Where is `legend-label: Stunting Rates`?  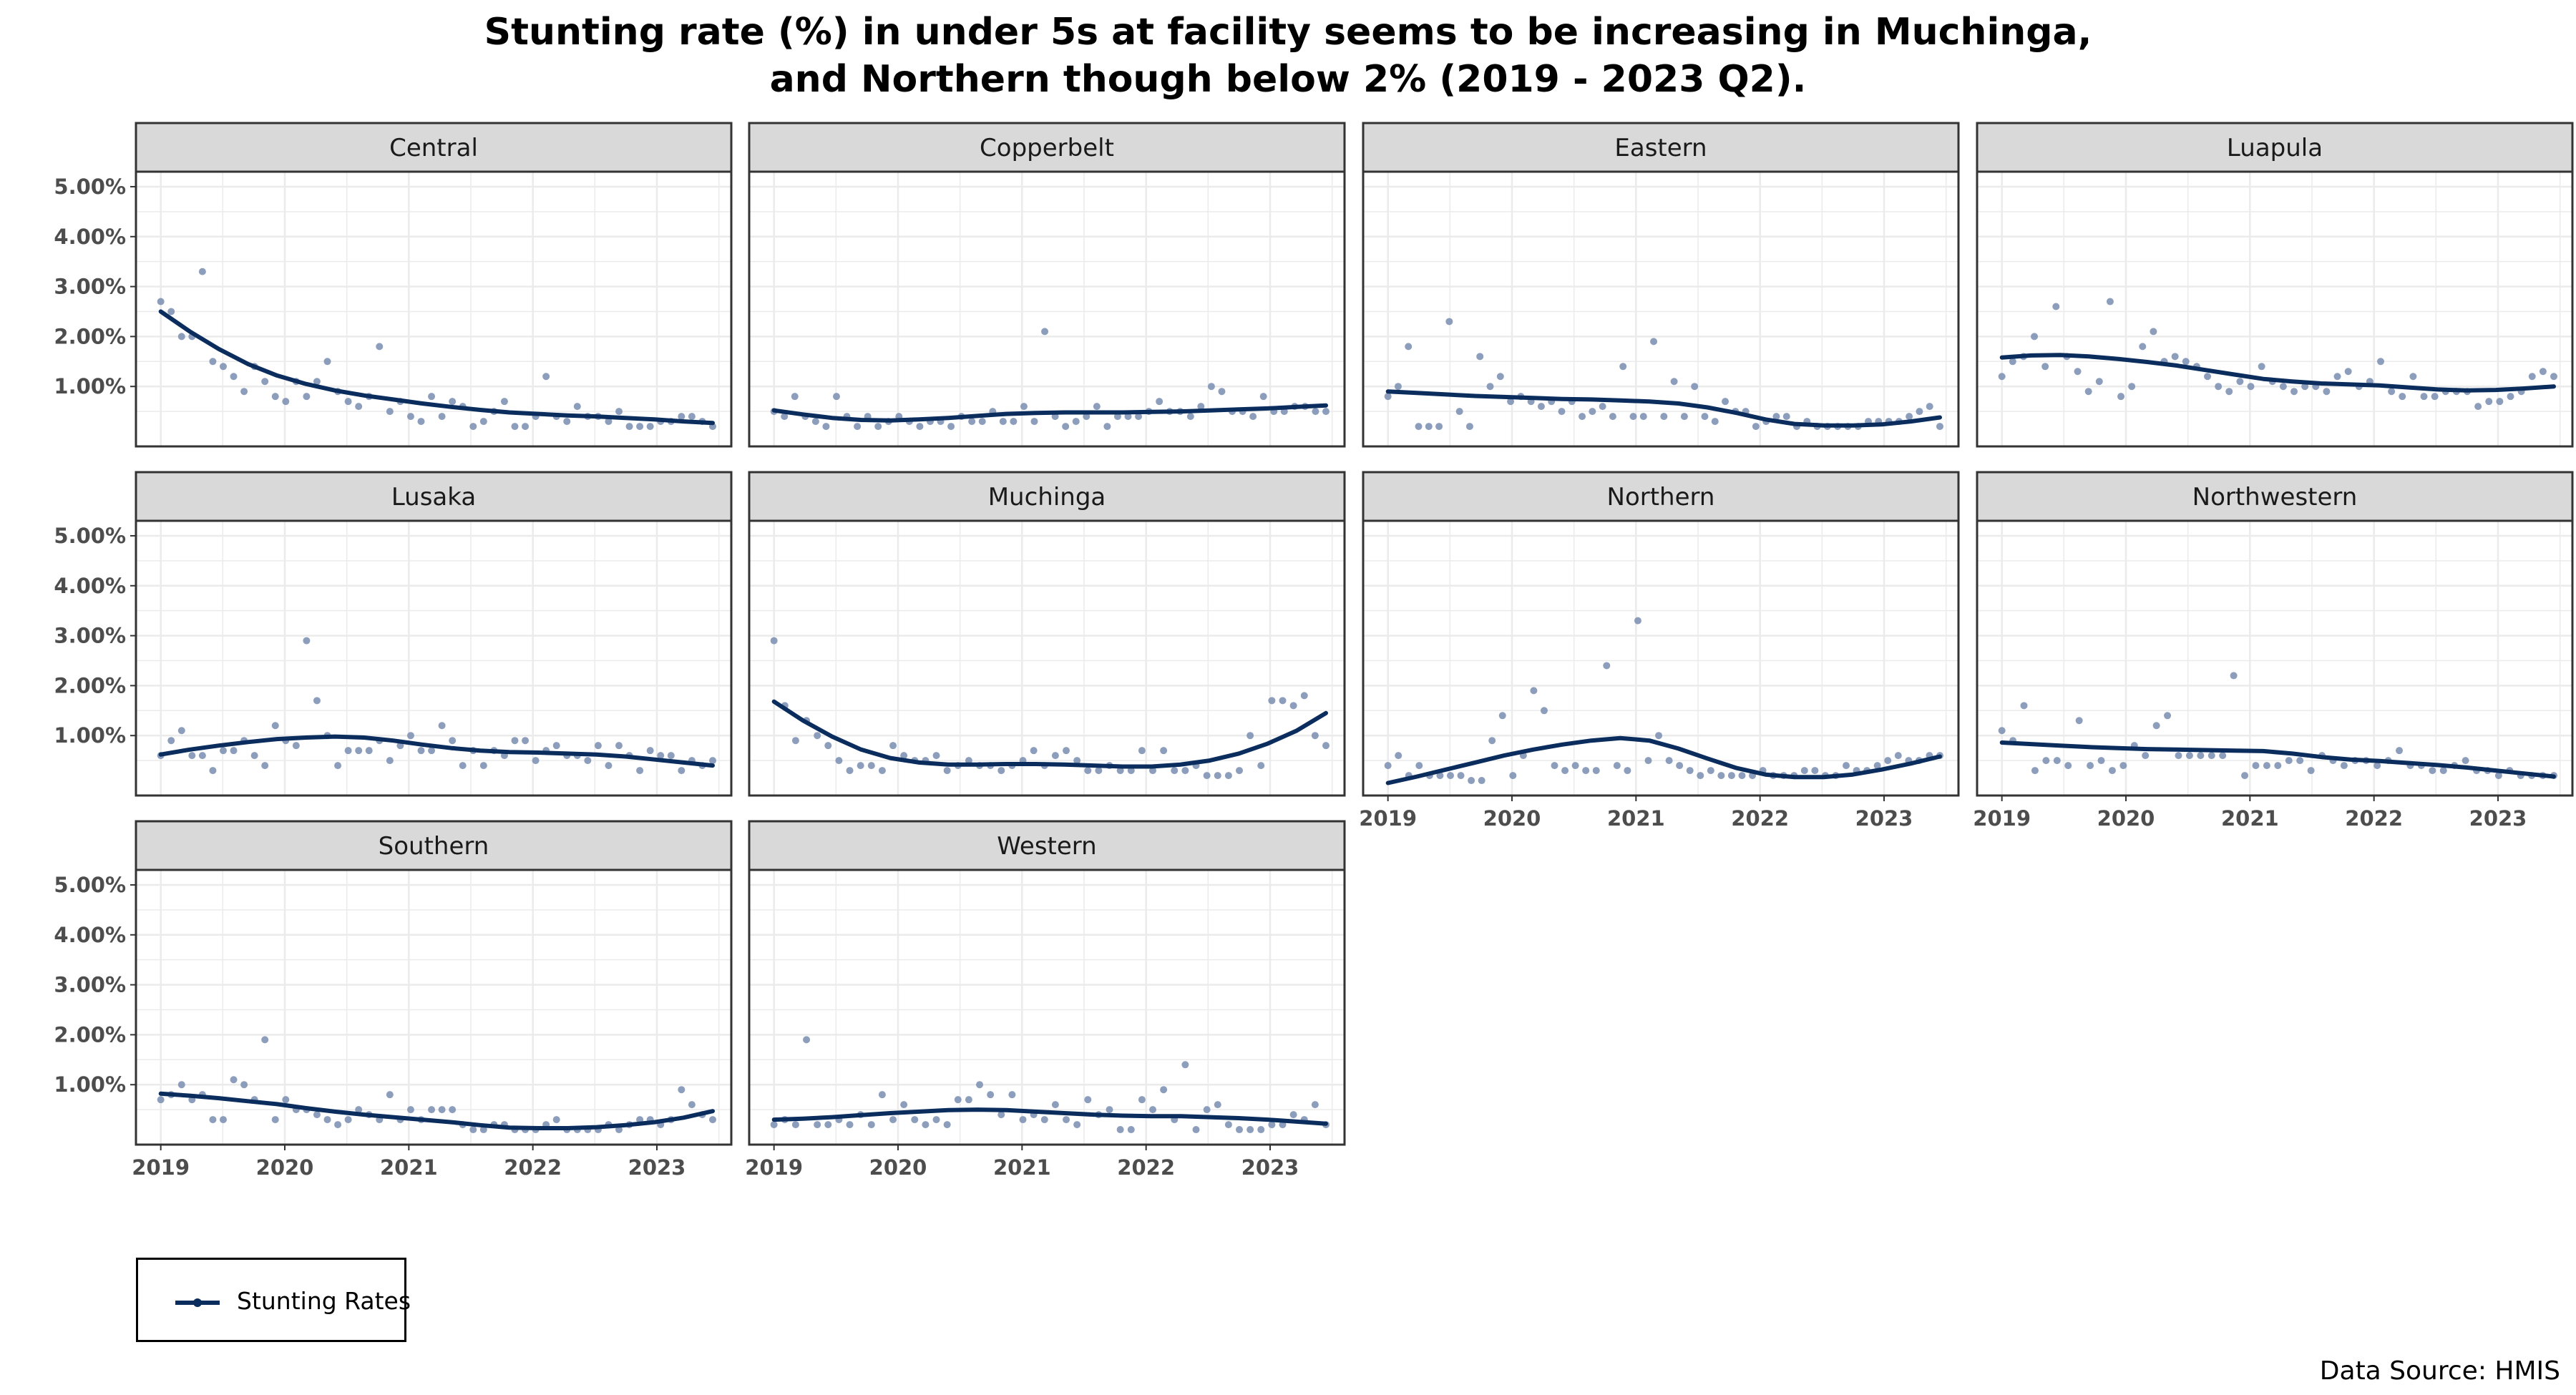
legend-label: Stunting Rates is located at coordinates (324, 1301).